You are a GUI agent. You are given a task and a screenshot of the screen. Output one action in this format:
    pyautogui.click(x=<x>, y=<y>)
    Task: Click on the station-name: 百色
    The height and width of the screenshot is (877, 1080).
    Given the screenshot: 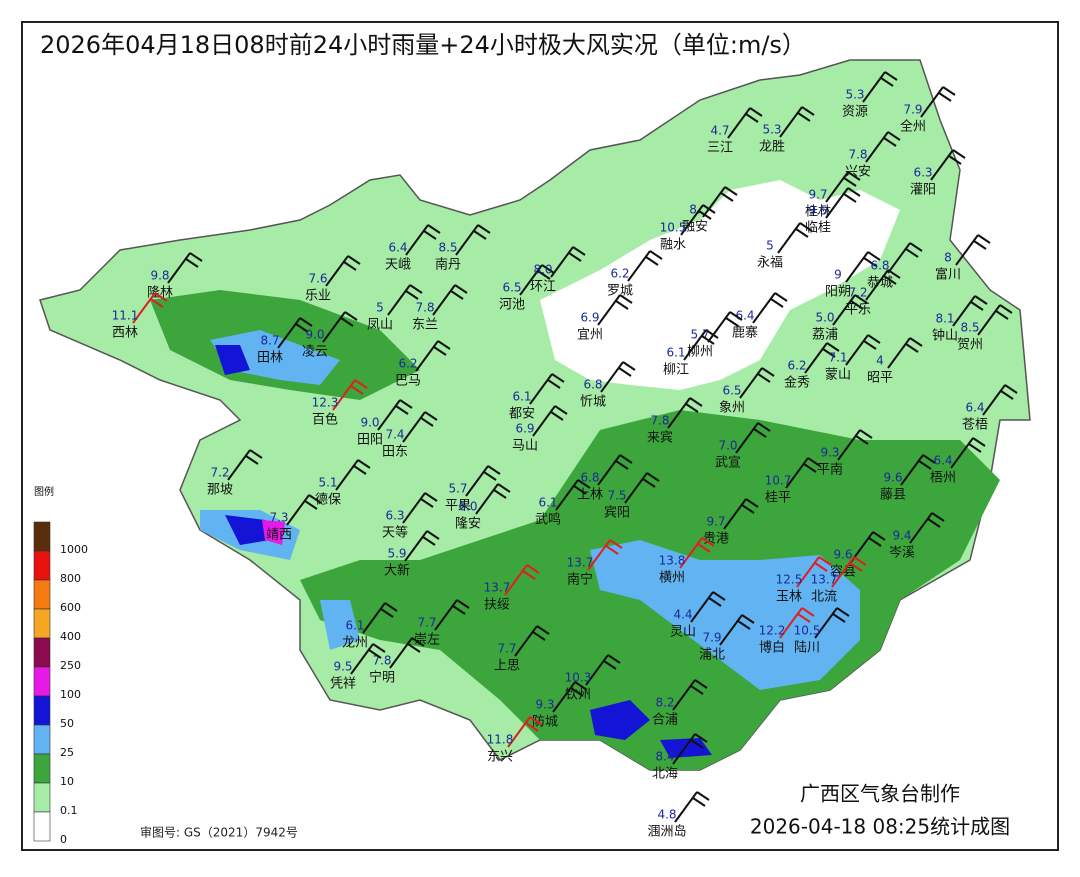 What is the action you would take?
    pyautogui.click(x=325, y=420)
    